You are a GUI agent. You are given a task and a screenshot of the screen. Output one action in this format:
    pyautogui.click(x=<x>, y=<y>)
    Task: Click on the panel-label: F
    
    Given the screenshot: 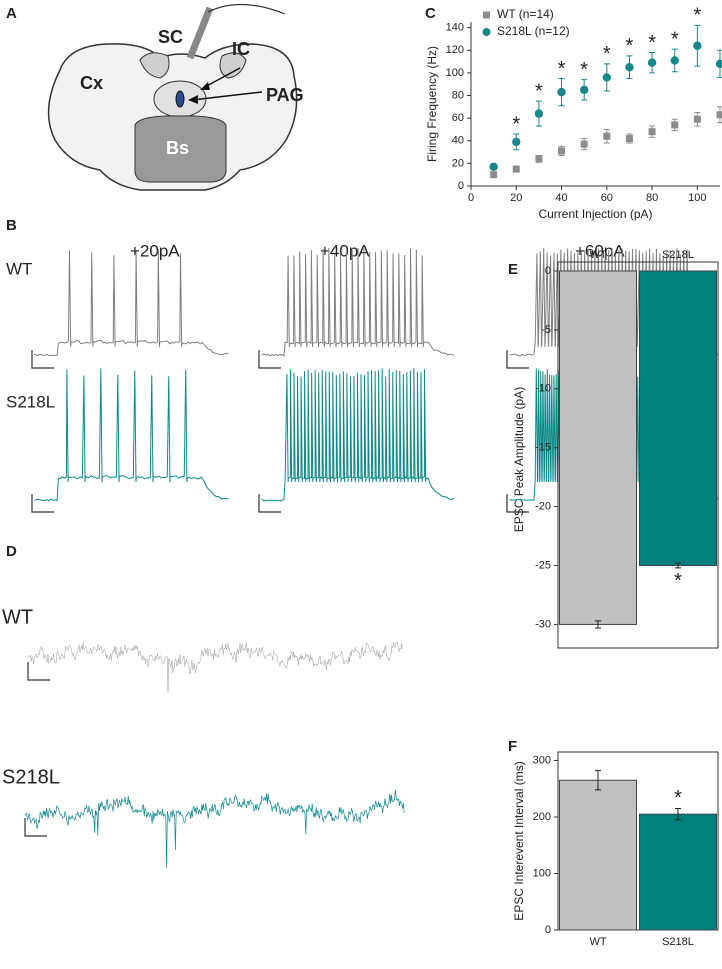 What is the action you would take?
    pyautogui.click(x=512, y=746)
    